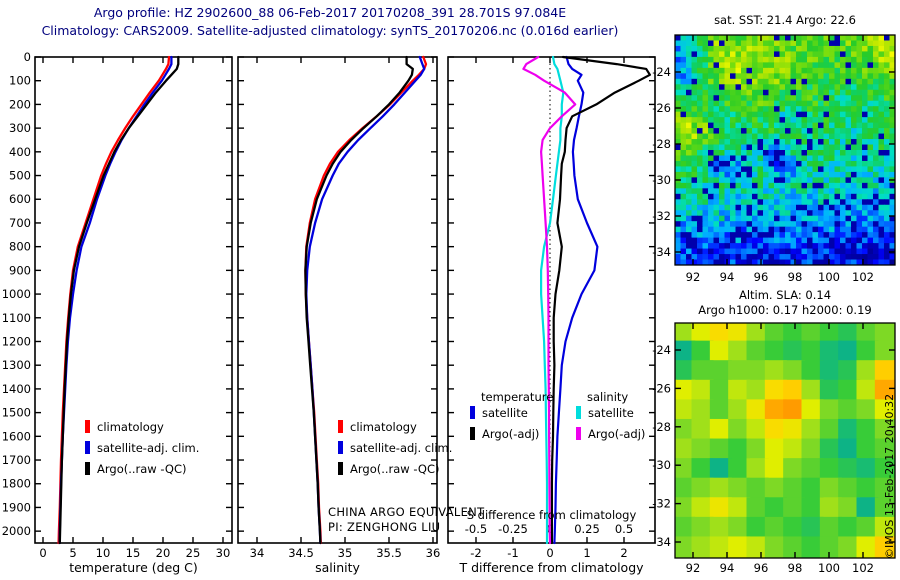 The image size is (900, 580). What do you see at coordinates (774, 159) in the screenshot?
I see `sst-map: 92 94 96 98 100 102 -24 -26 -28 -30 -32 -34` at bounding box center [774, 159].